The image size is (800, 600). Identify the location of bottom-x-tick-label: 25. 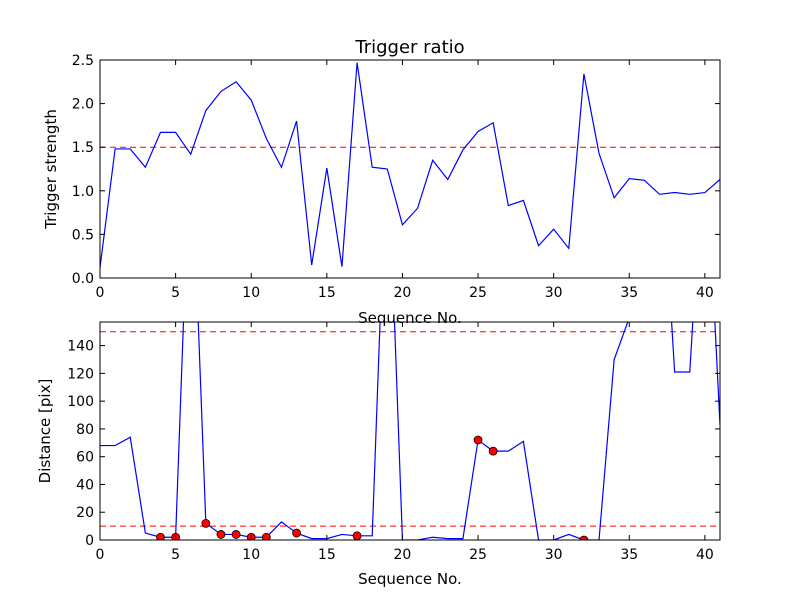
(478, 555).